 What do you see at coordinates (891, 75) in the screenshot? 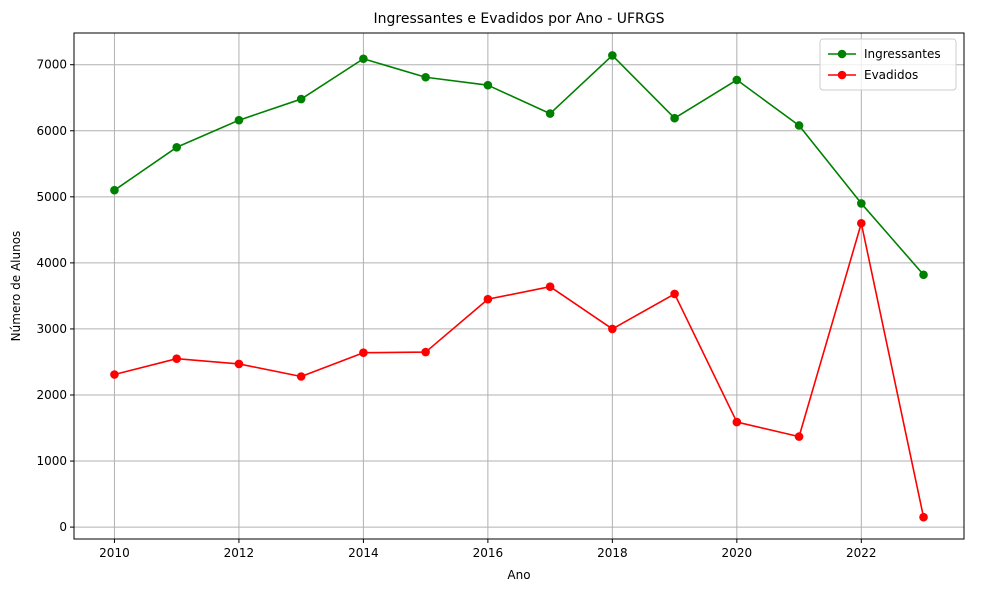
I see `legend-label-1: Evadidos` at bounding box center [891, 75].